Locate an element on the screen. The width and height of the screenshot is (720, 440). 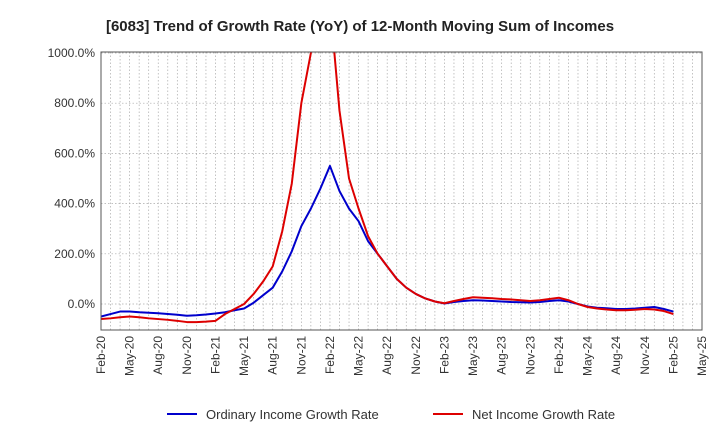
y-tick-label: 200.0% is located at coordinates (74, 254).